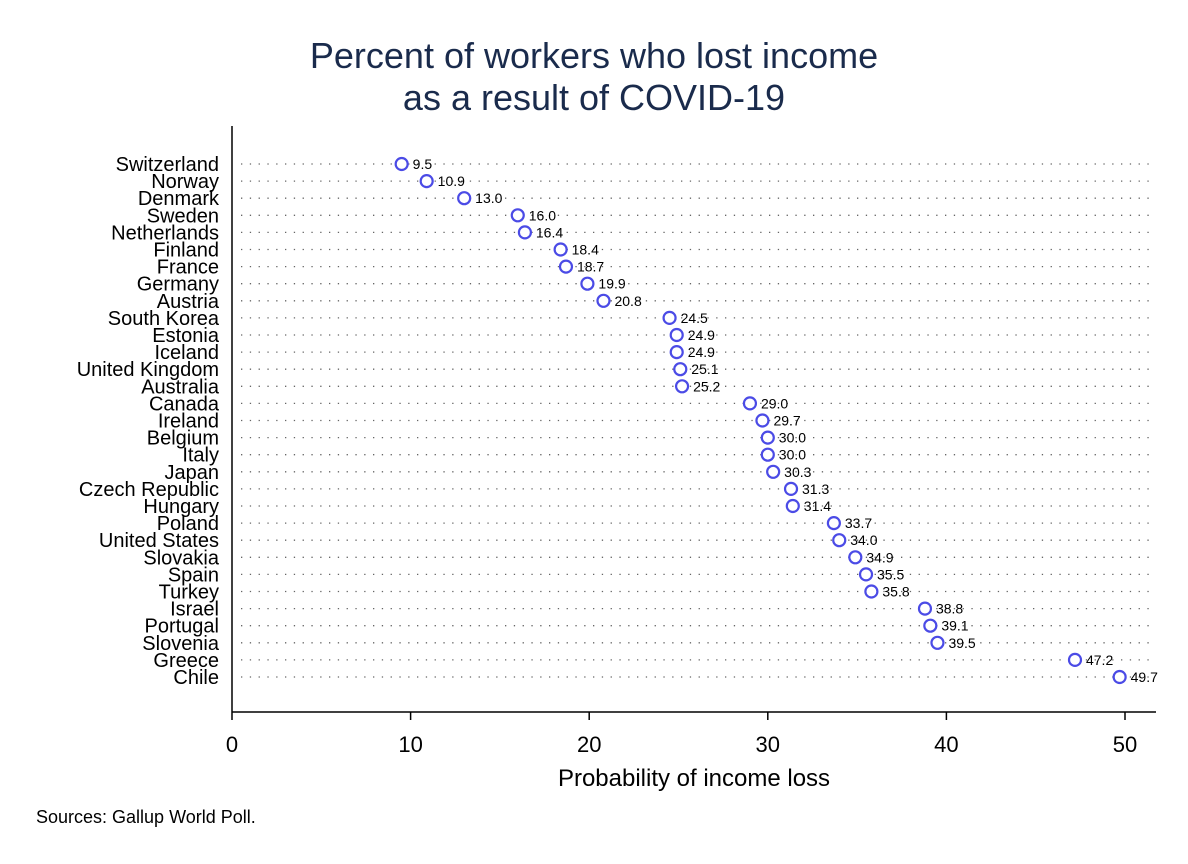 The image size is (1188, 864). What do you see at coordinates (1144, 677) in the screenshot?
I see `value-label: 49.7` at bounding box center [1144, 677].